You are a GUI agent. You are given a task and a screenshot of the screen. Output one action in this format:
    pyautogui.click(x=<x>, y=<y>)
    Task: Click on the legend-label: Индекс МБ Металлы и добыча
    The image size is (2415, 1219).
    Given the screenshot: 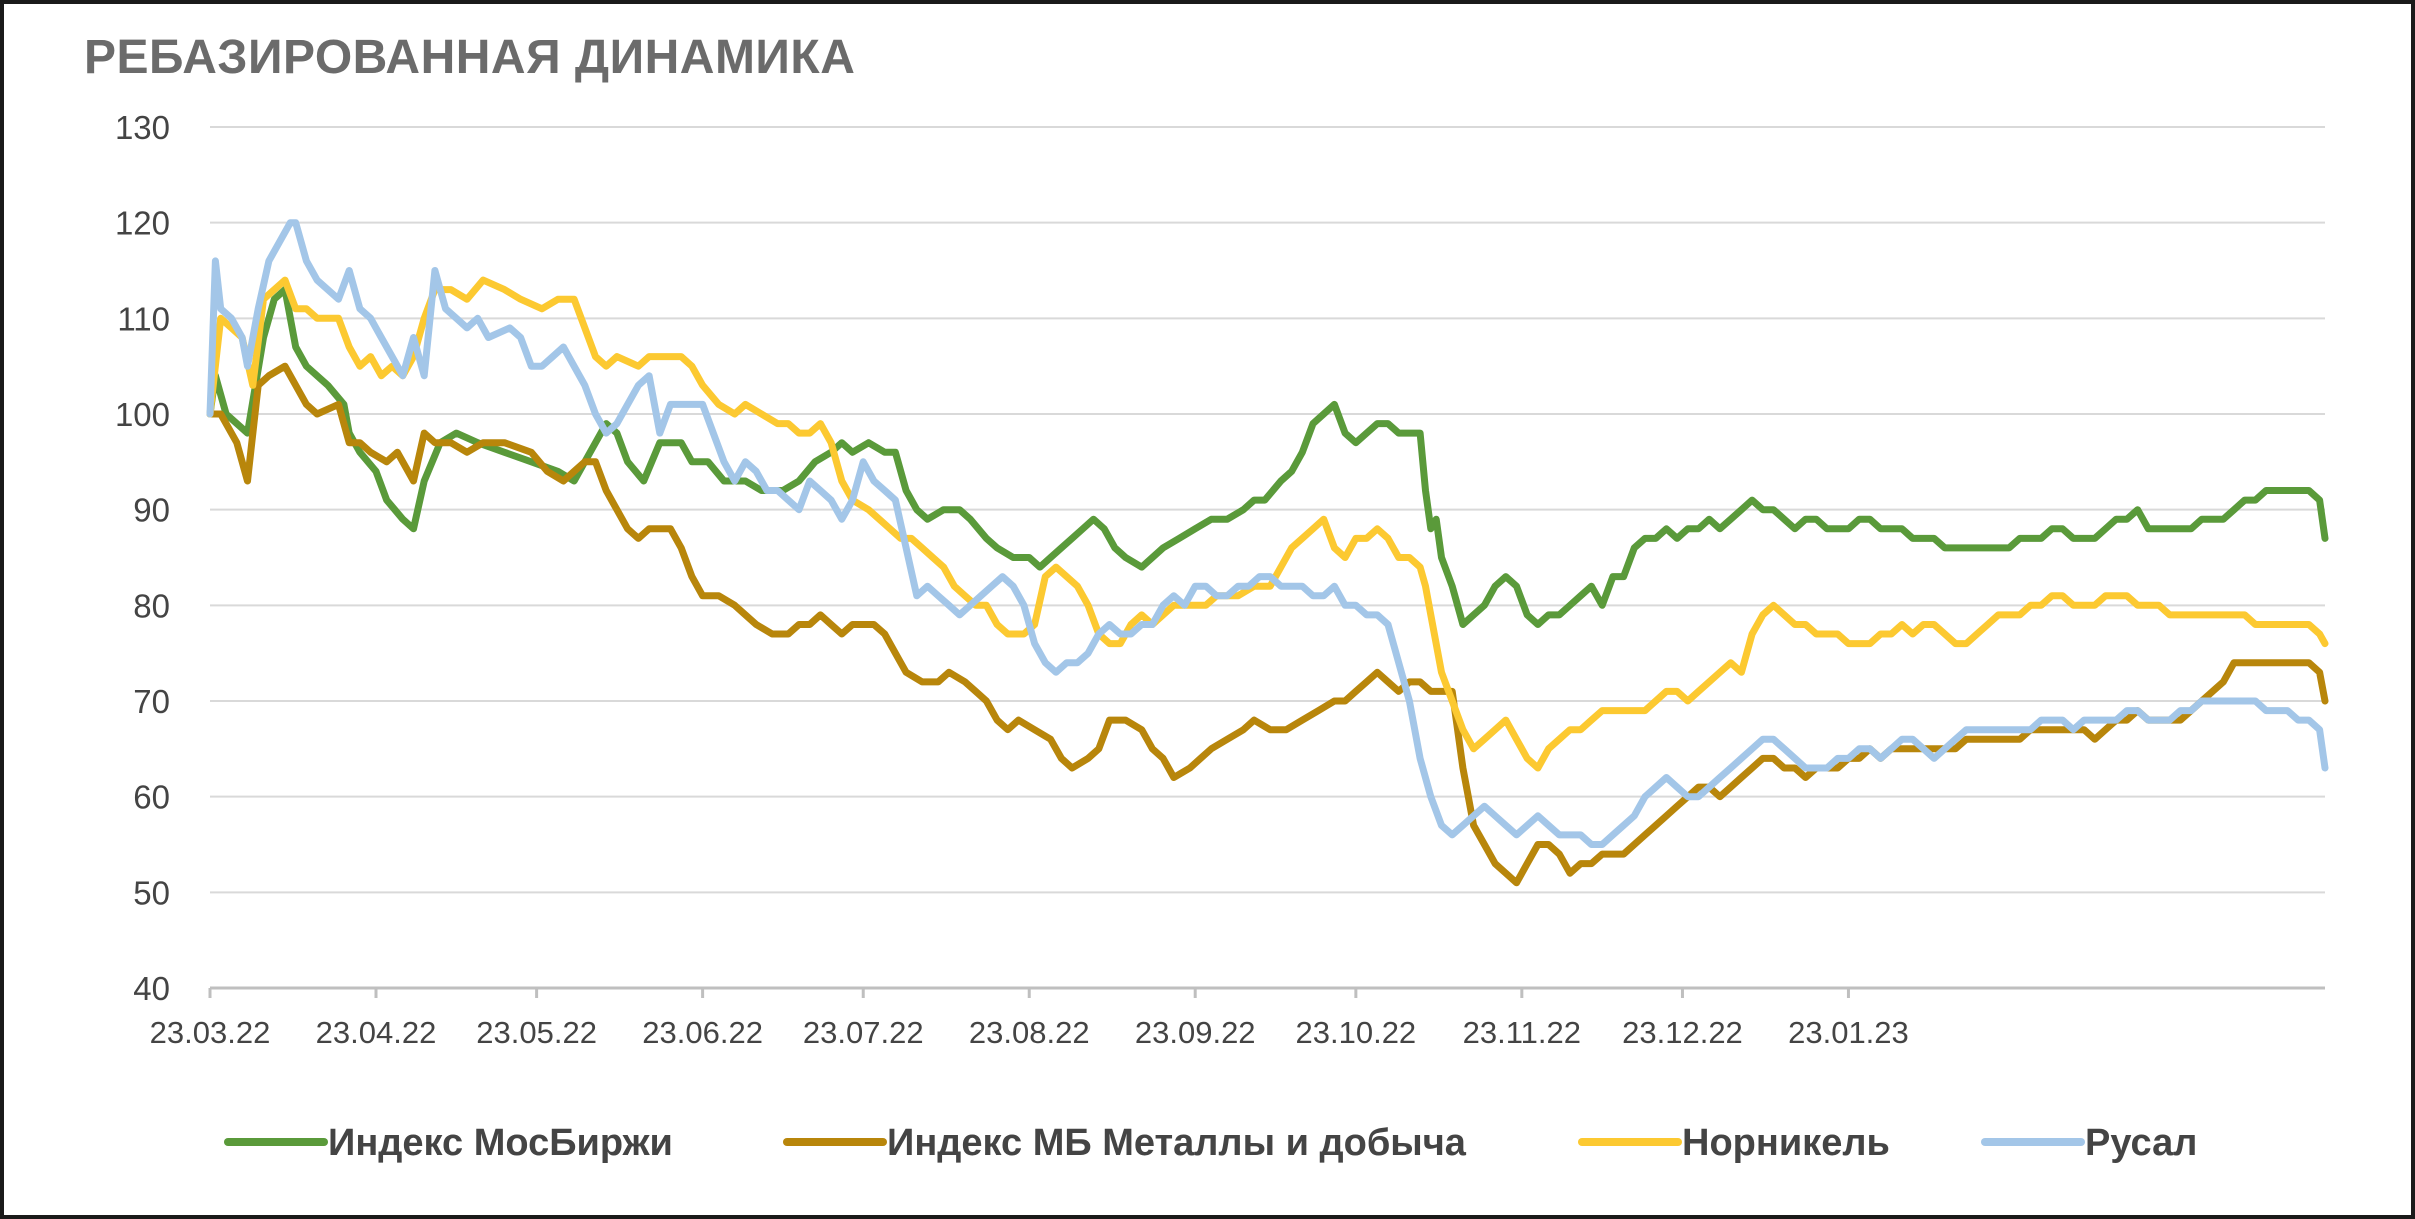 What is the action you would take?
    pyautogui.click(x=1177, y=1143)
    